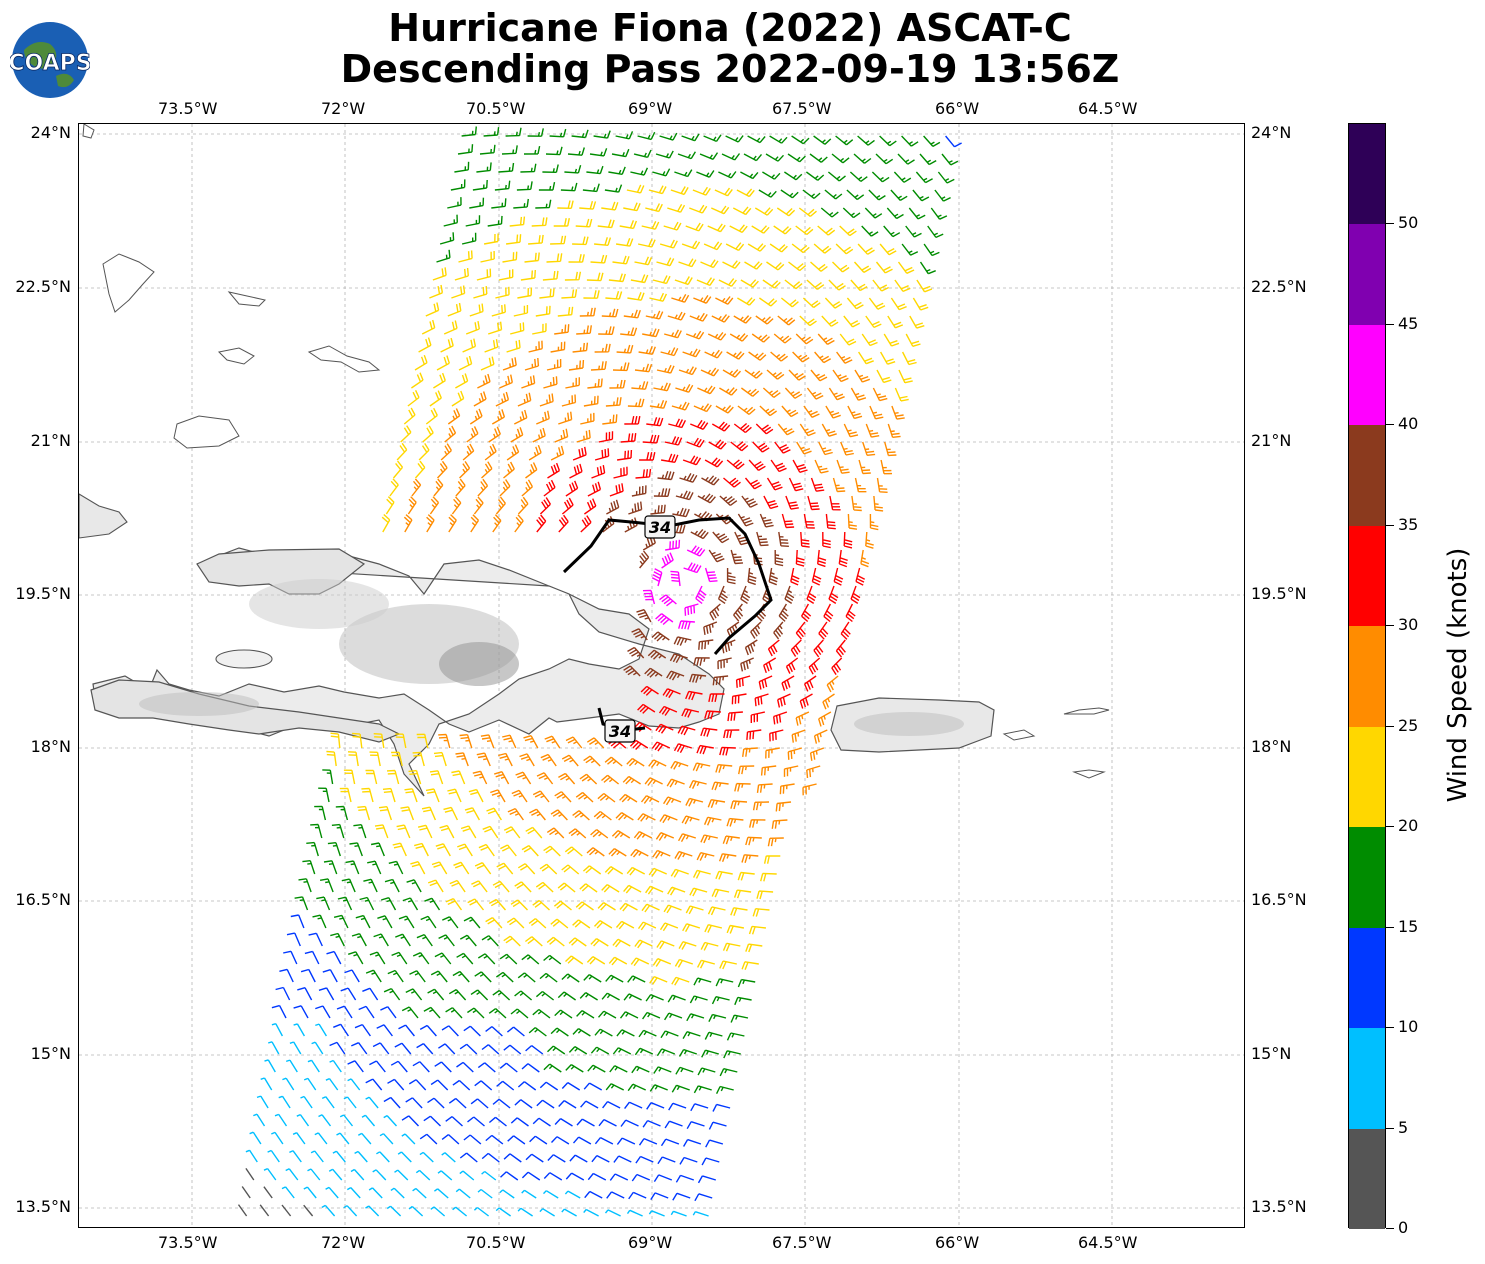  Describe the element at coordinates (1271, 132) in the screenshot. I see `lat-tick-right-1: 24°N` at that location.